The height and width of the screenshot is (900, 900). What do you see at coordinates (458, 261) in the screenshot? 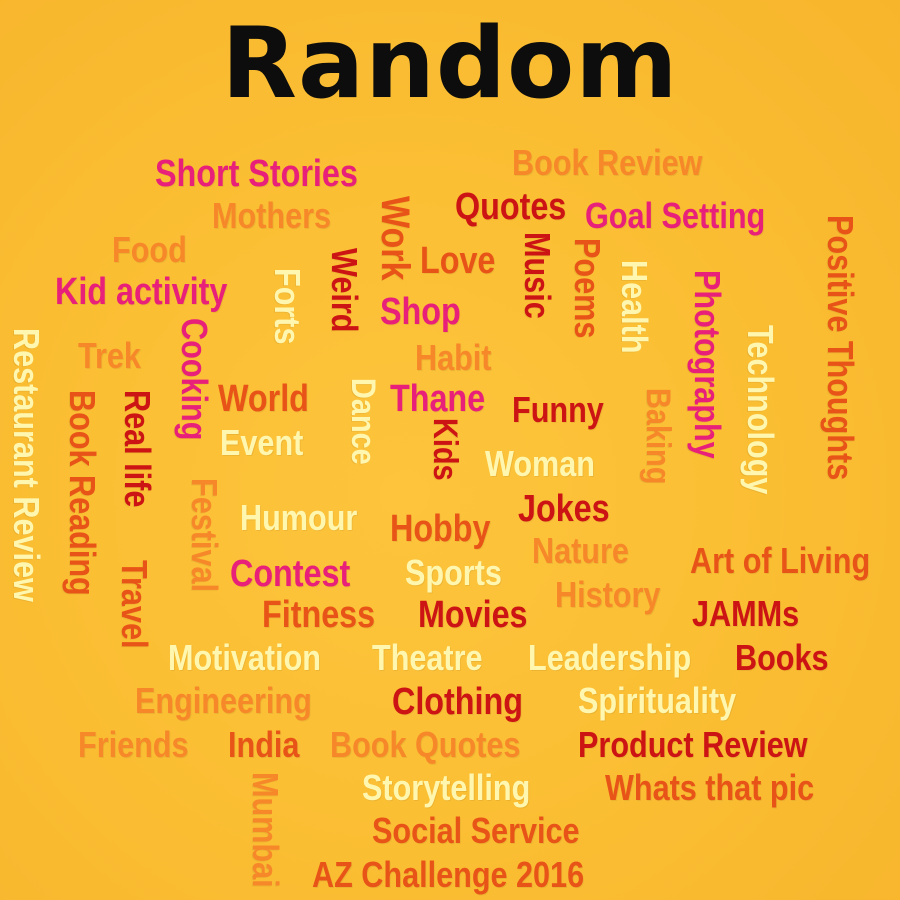
I see `tag-love: Love` at bounding box center [458, 261].